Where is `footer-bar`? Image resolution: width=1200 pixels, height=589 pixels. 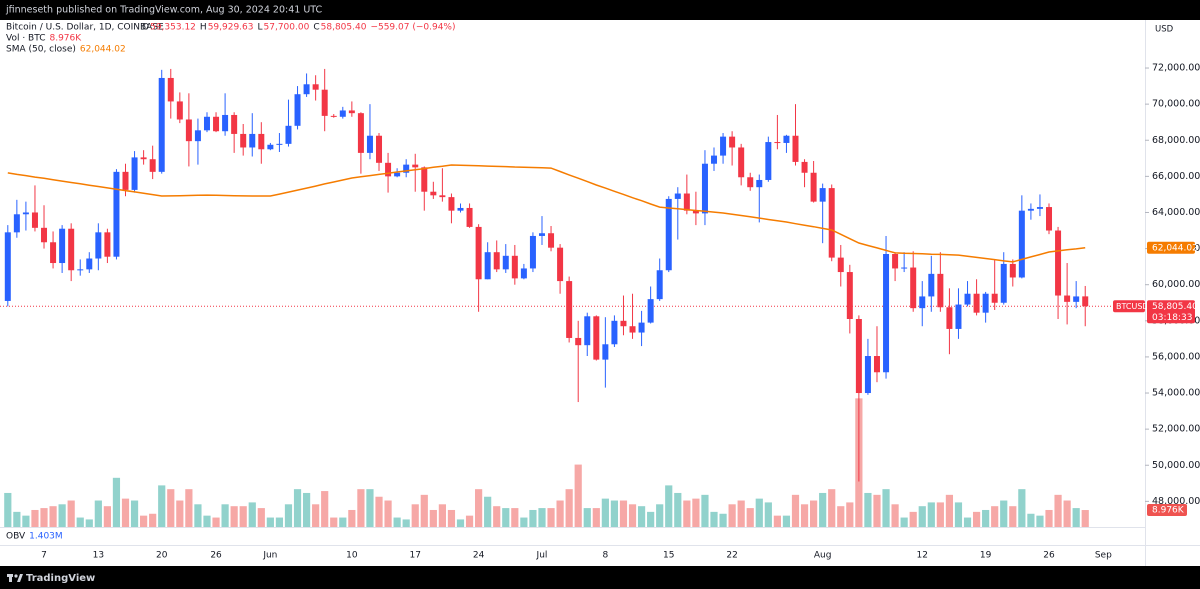 footer-bar is located at coordinates (600, 577).